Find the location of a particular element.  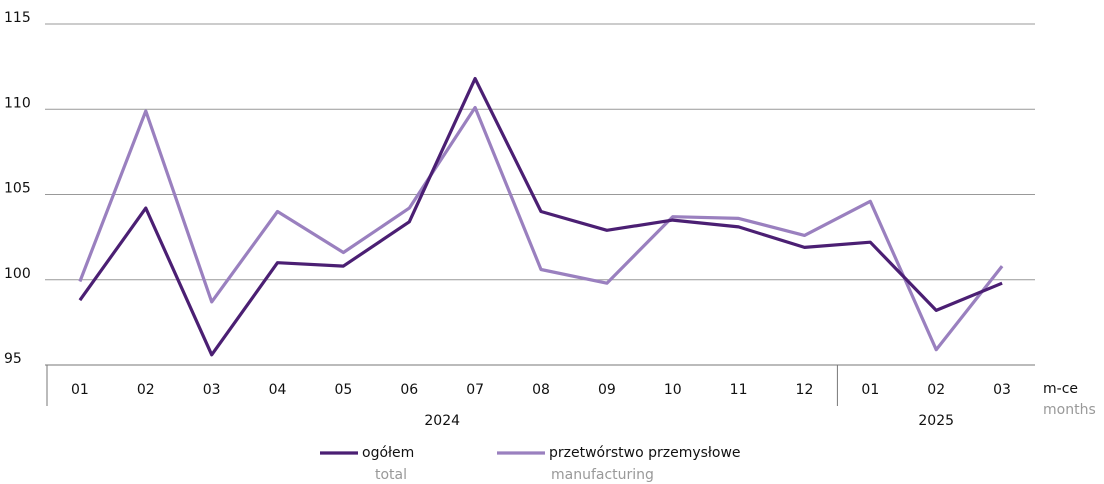

x-tick-label: 12 is located at coordinates (805, 390).